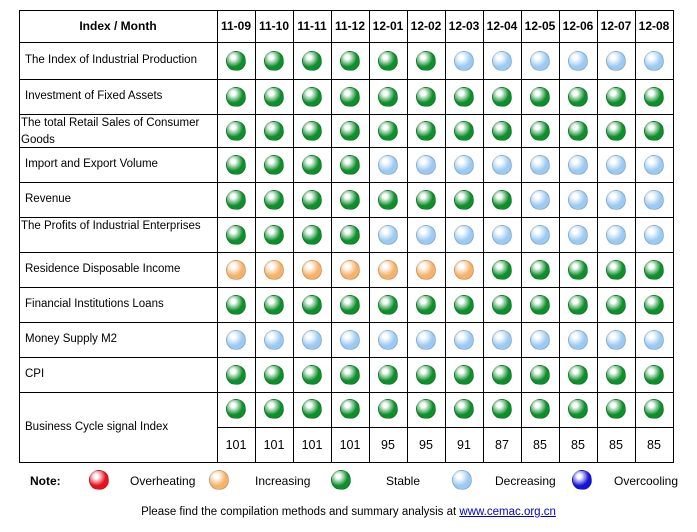 The width and height of the screenshot is (697, 532). I want to click on legend-note: Note:, so click(45, 481).